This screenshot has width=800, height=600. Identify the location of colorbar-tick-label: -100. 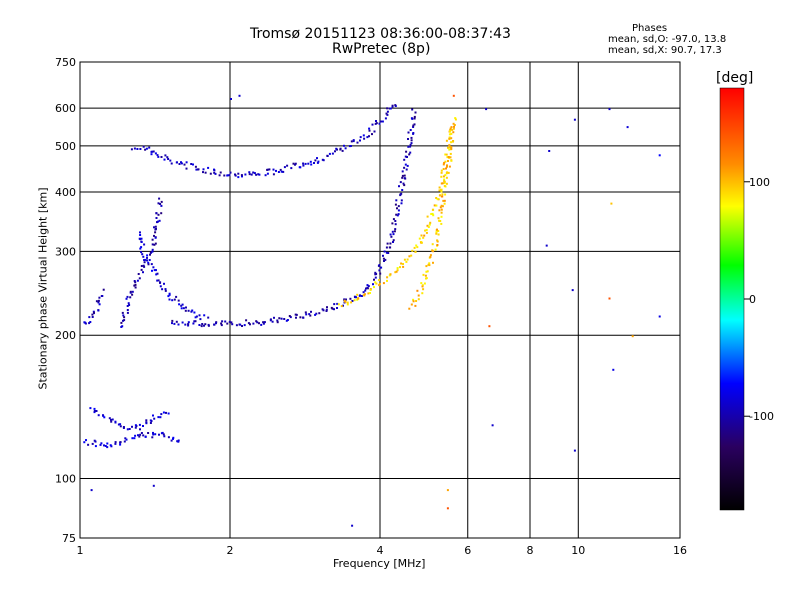
(761, 416).